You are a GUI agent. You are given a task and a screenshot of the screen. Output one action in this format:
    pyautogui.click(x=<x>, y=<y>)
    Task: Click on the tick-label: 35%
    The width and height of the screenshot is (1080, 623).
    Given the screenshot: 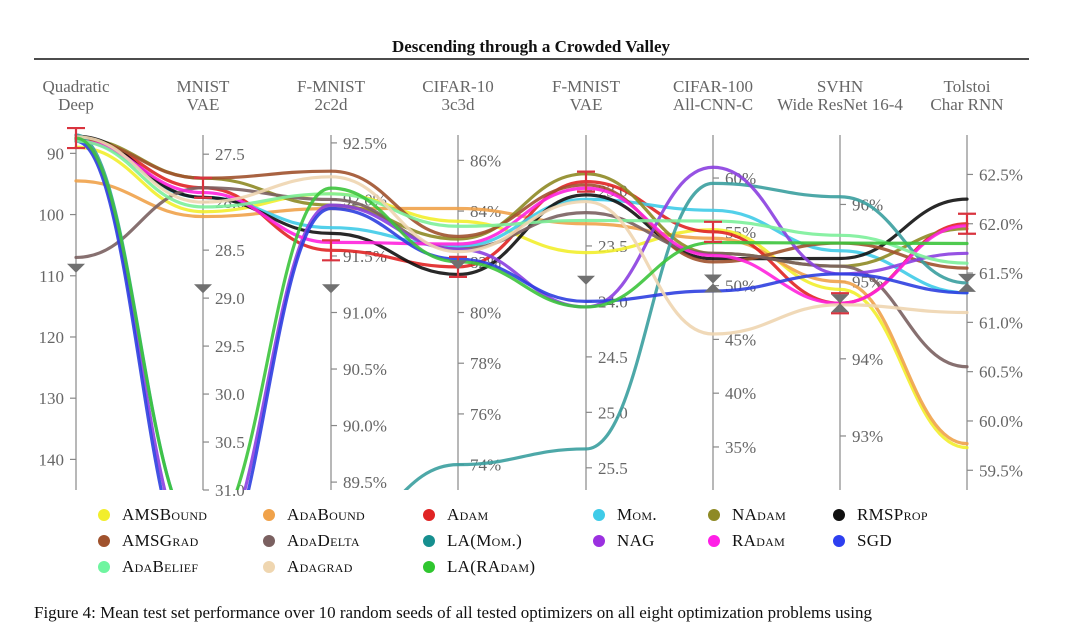 What is the action you would take?
    pyautogui.click(x=740, y=447)
    